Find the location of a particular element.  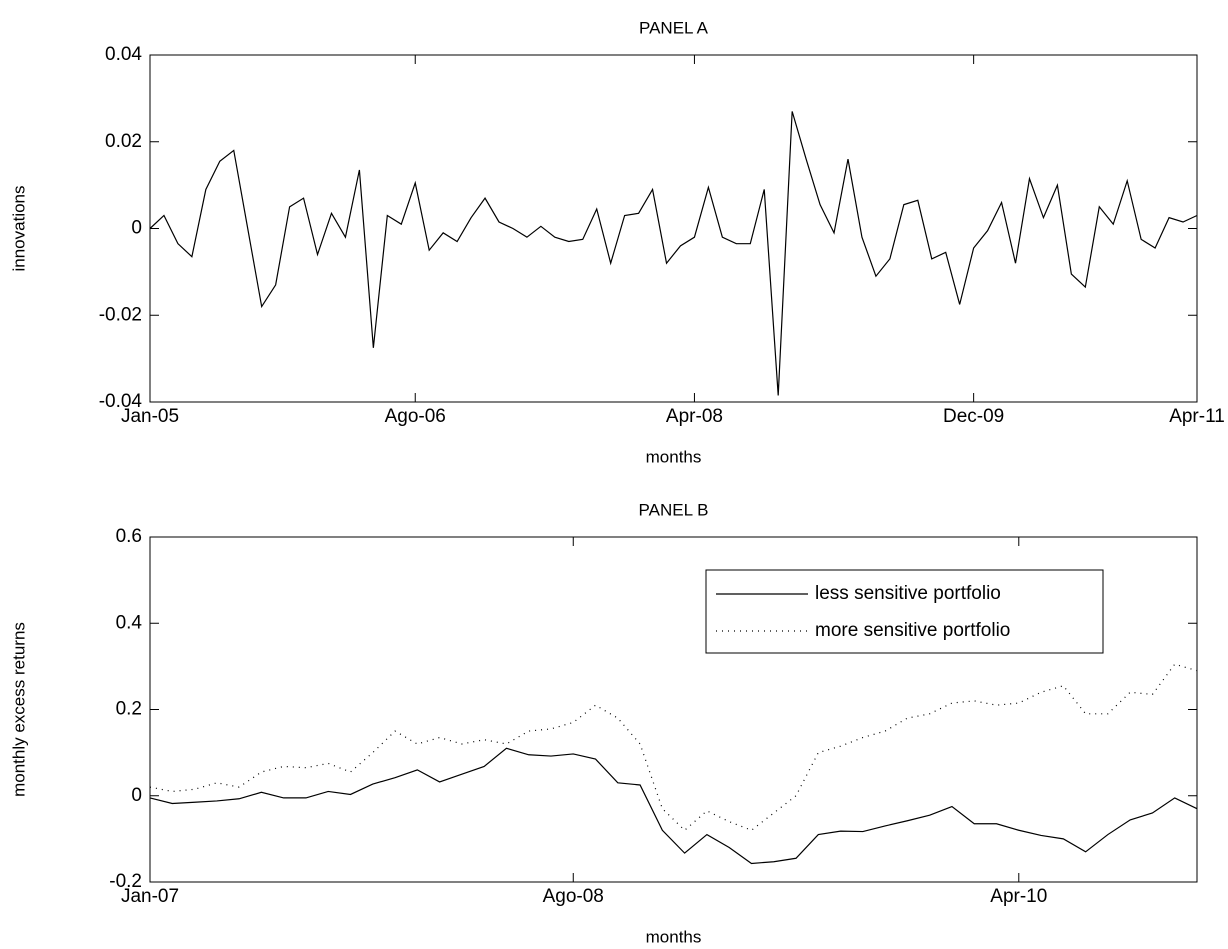

y-axis-label: monthly excess returns is located at coordinates (18, 709).